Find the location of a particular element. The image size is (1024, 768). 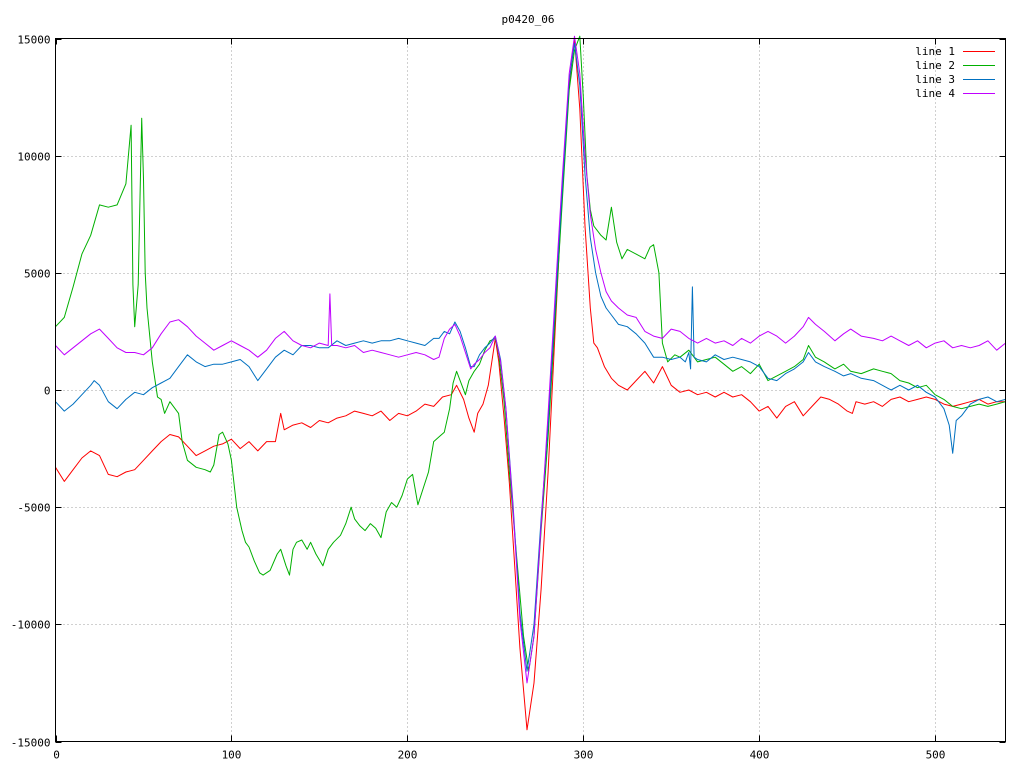

y-tick-label: 5000 is located at coordinates (37, 274).